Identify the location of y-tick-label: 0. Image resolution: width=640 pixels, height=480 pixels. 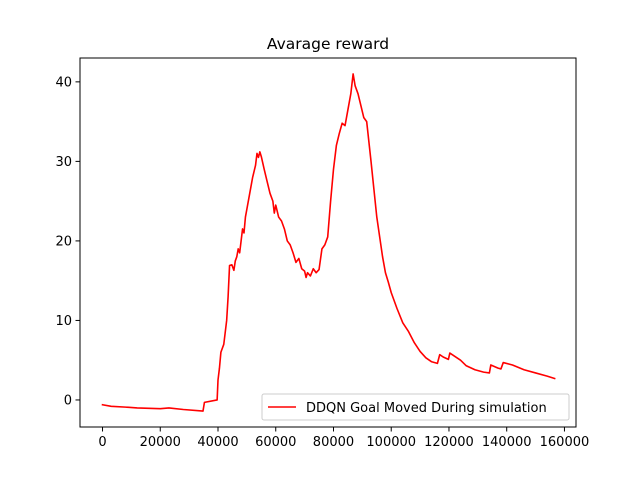
(68, 400).